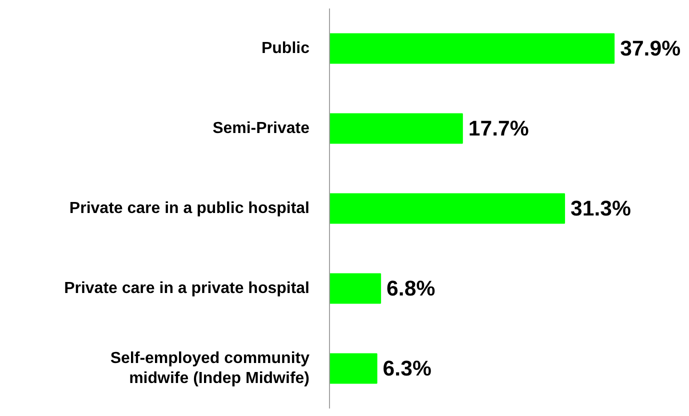  I want to click on y-tick-label: Private care in a private hospital, so click(187, 288).